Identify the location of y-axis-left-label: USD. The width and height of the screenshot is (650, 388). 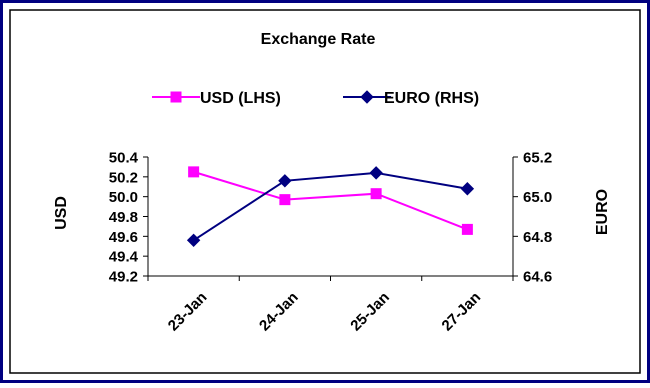
(61, 213).